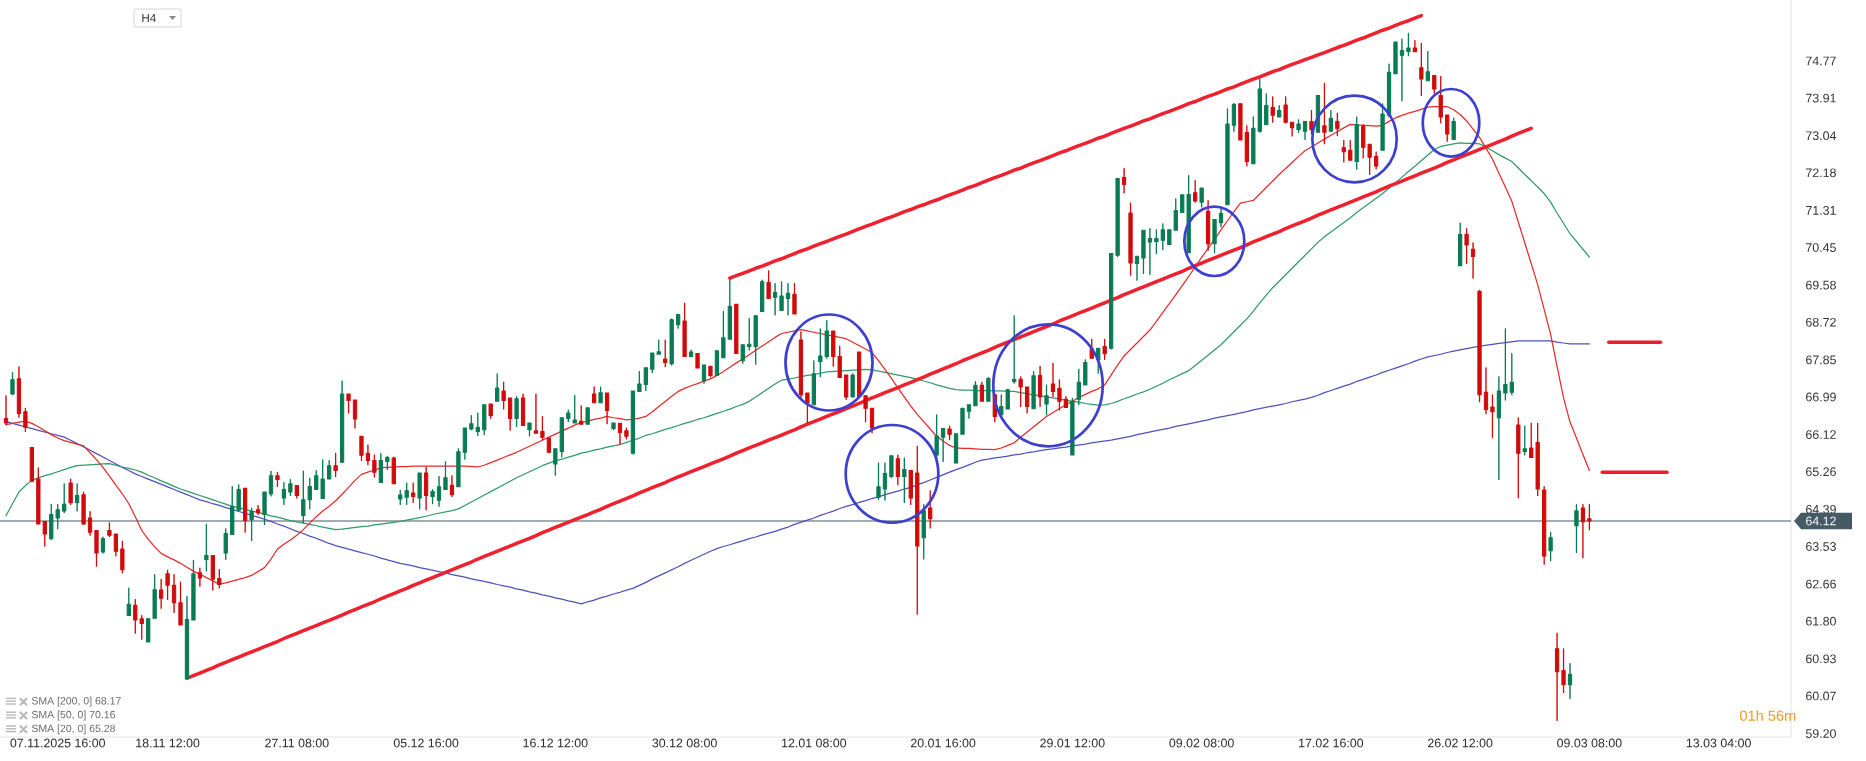  I want to click on x-tick-label: 29.01 12:00, so click(1072, 743).